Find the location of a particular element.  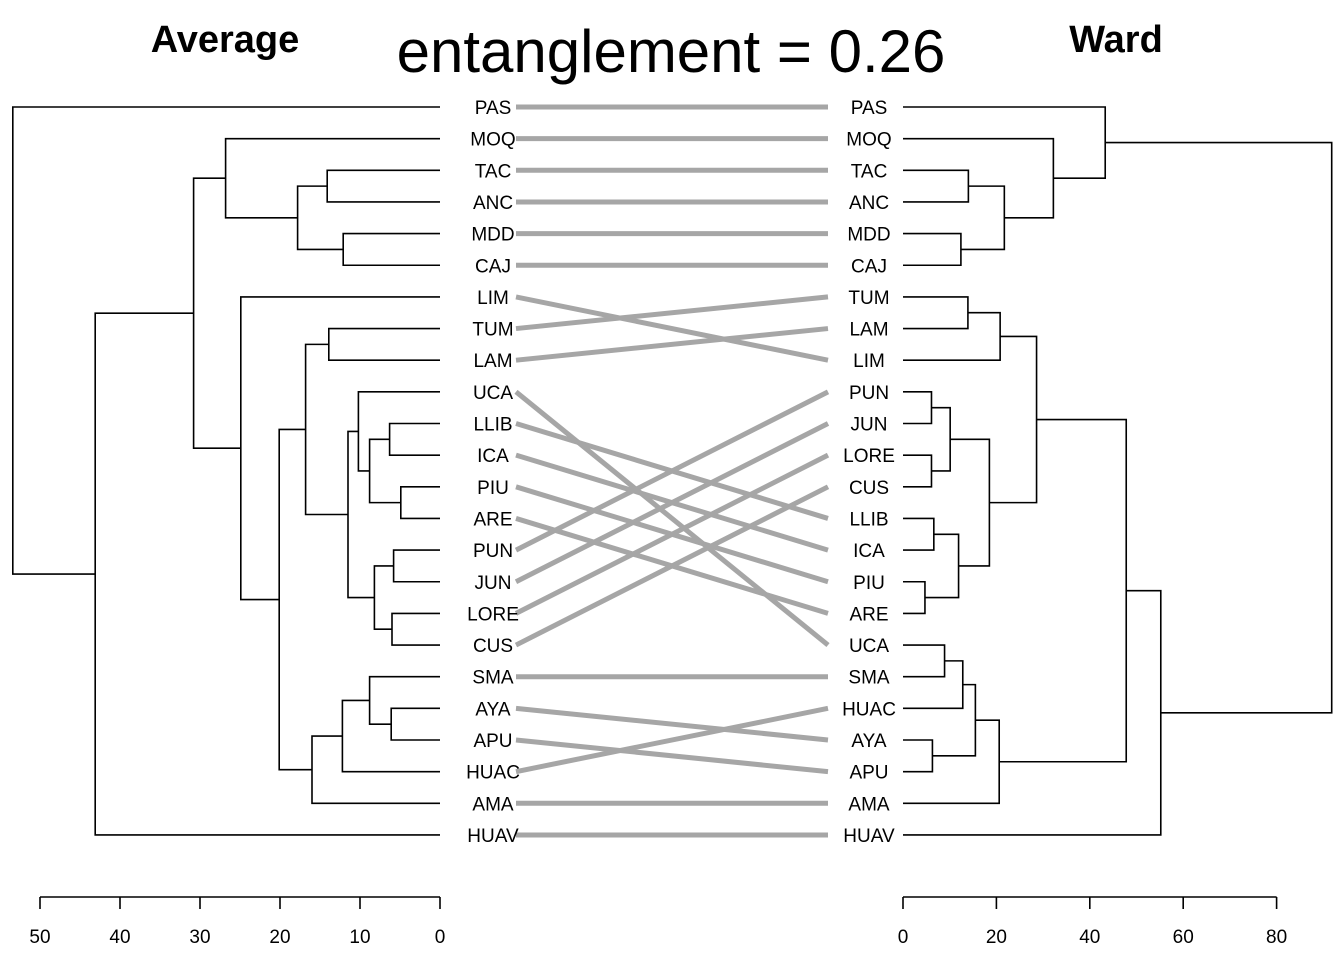

connector-cus is located at coordinates (672, 566).